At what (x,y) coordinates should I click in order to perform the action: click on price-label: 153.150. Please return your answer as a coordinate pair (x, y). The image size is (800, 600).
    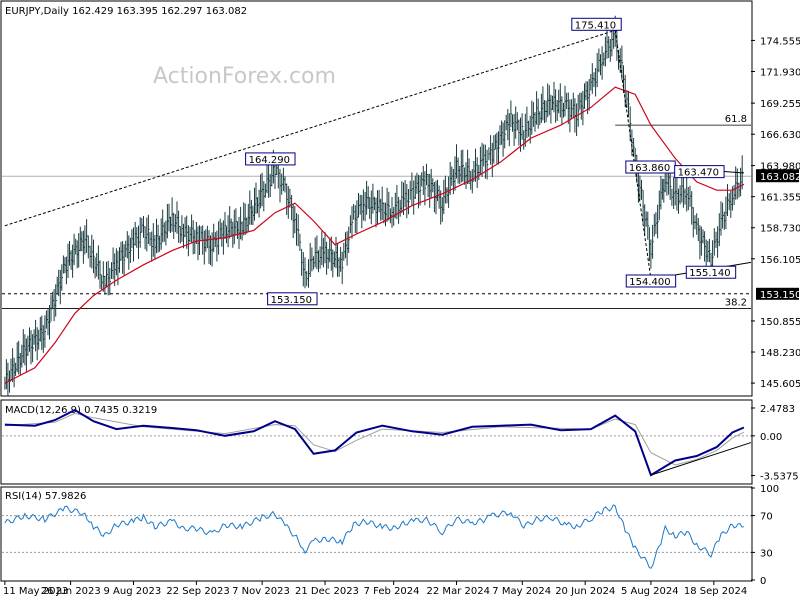
    Looking at the image, I should click on (291, 300).